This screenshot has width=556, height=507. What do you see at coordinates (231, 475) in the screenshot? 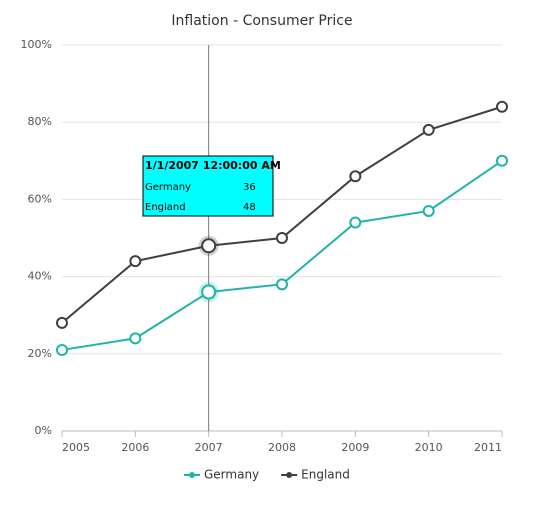
I see `legend-label: Germany` at bounding box center [231, 475].